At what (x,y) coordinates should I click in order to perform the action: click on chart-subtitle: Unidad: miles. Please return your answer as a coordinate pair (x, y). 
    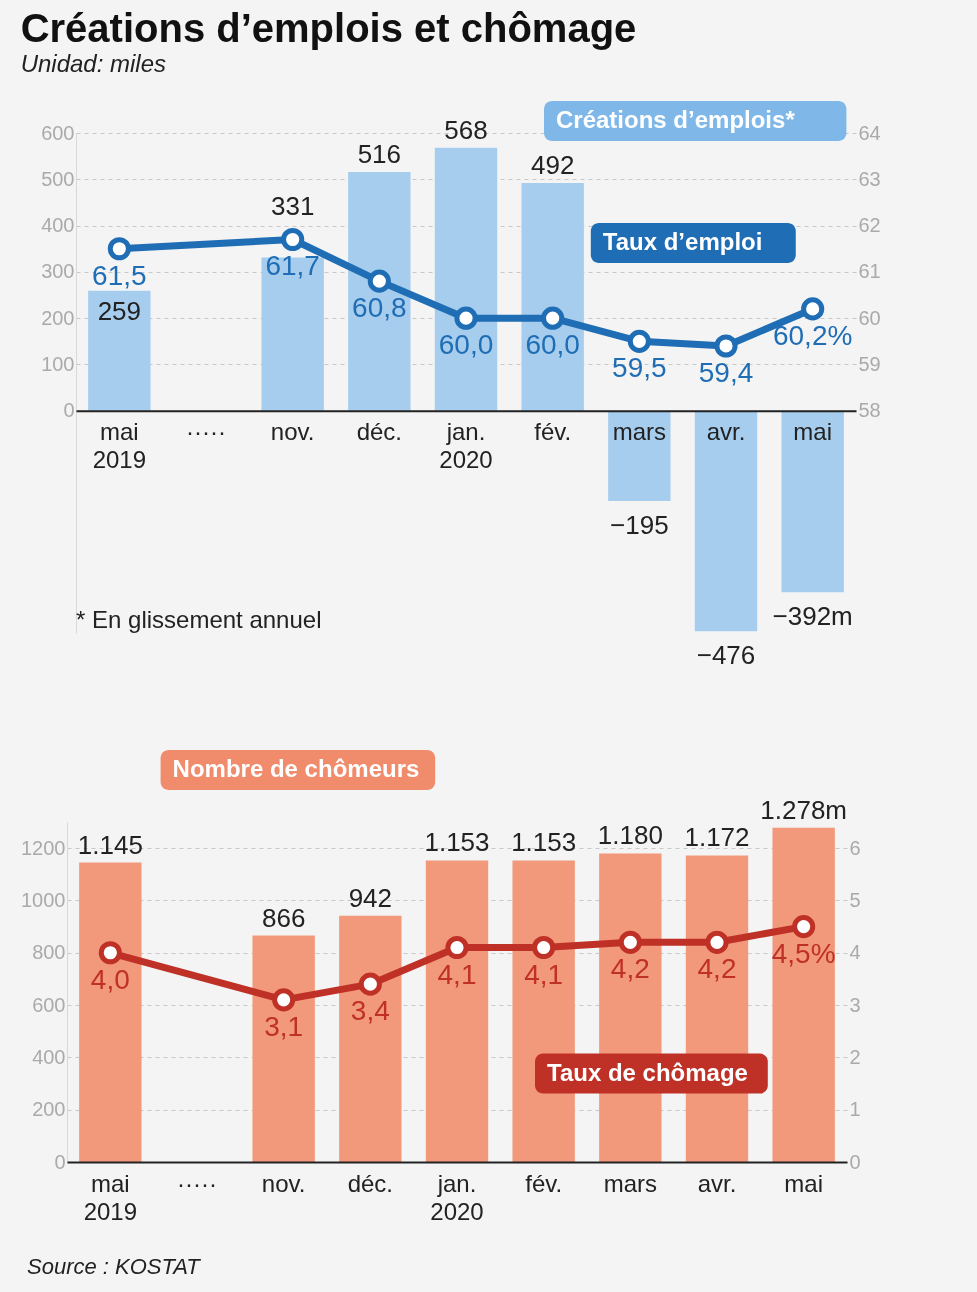
    Looking at the image, I should click on (93, 63).